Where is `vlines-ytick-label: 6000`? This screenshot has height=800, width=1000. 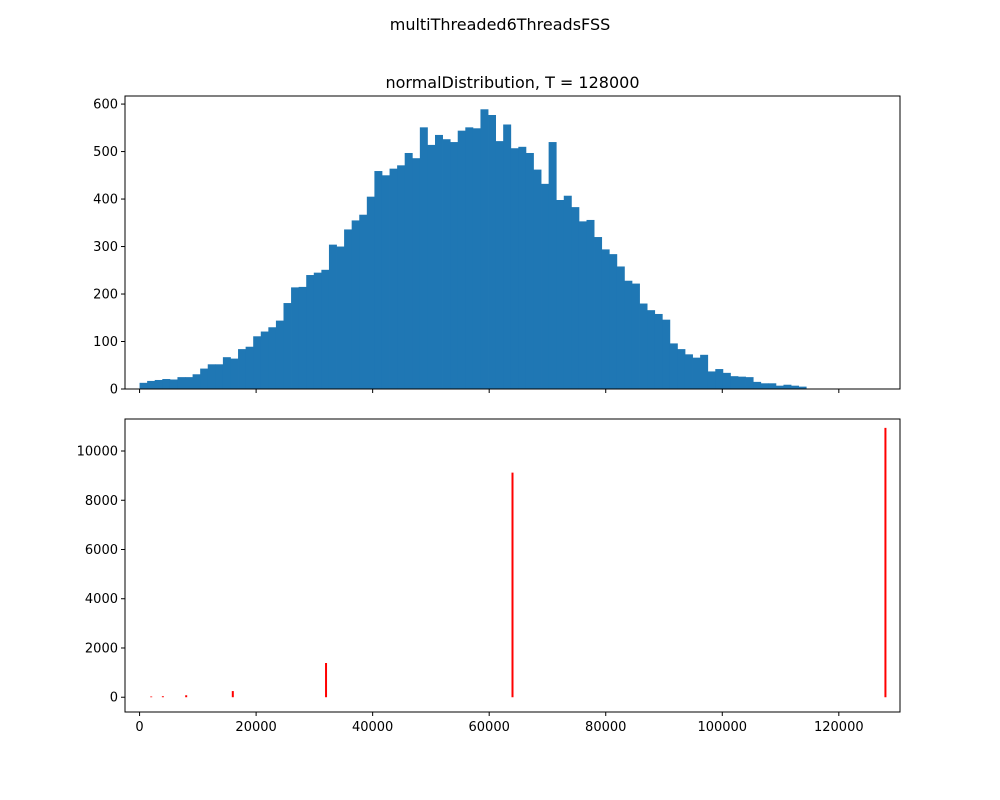 vlines-ytick-label: 6000 is located at coordinates (101, 550).